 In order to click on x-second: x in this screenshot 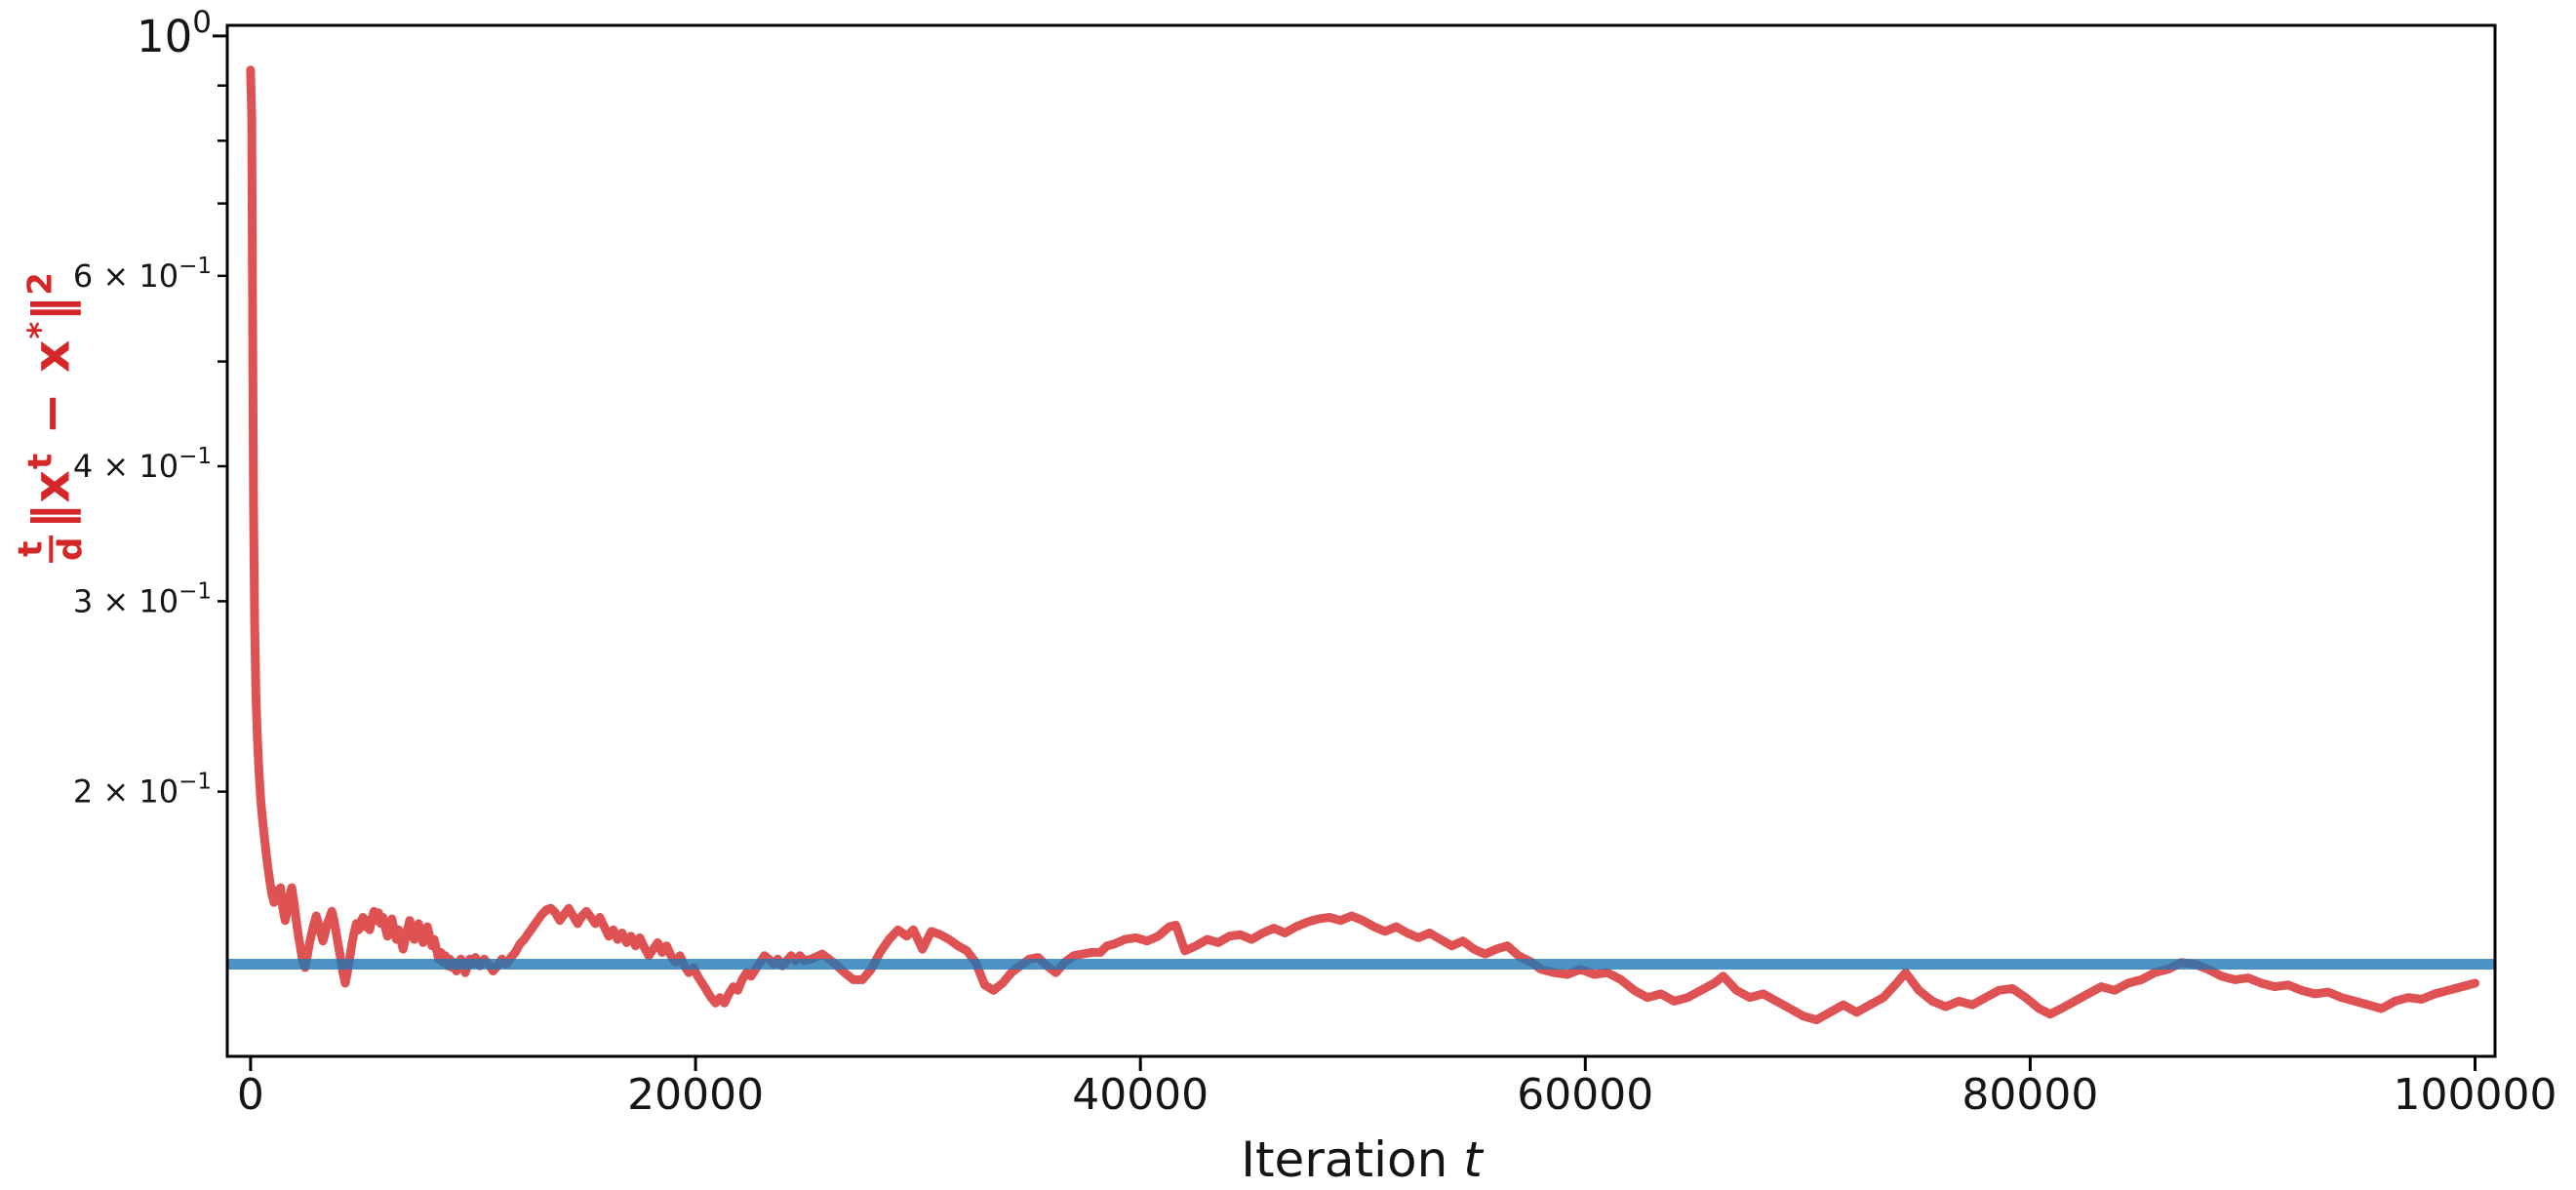, I will do `click(51, 356)`.